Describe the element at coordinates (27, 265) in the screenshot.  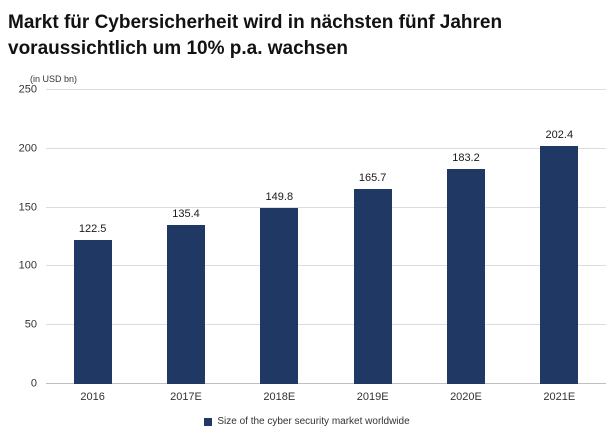
I see `y-tick-label: 100` at that location.